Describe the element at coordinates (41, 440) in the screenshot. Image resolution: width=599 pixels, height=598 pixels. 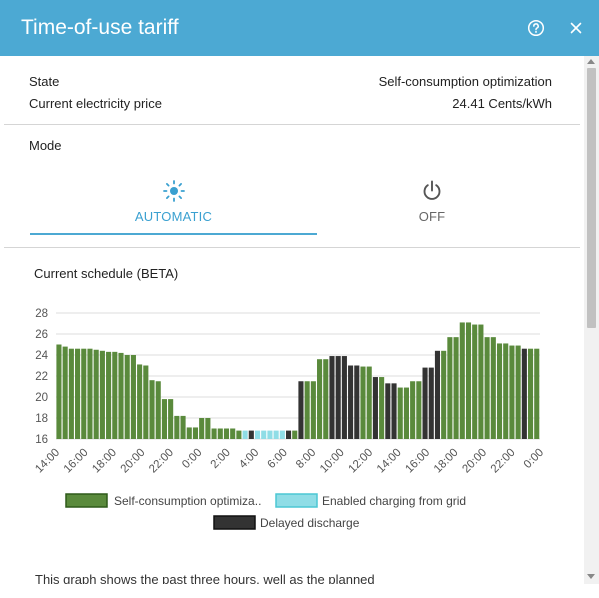
I see `y-tick-label: 16` at that location.